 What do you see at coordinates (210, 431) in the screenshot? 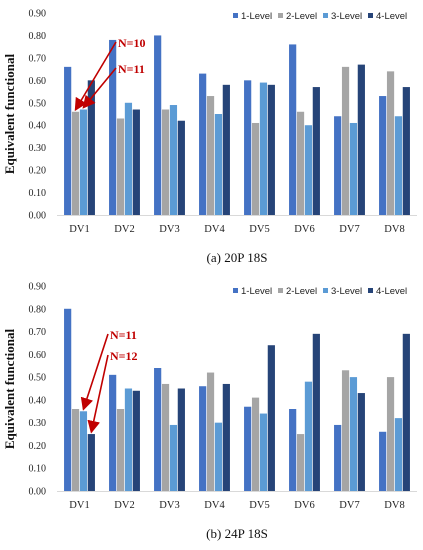
I see `bar-2-level-dv4` at bounding box center [210, 431].